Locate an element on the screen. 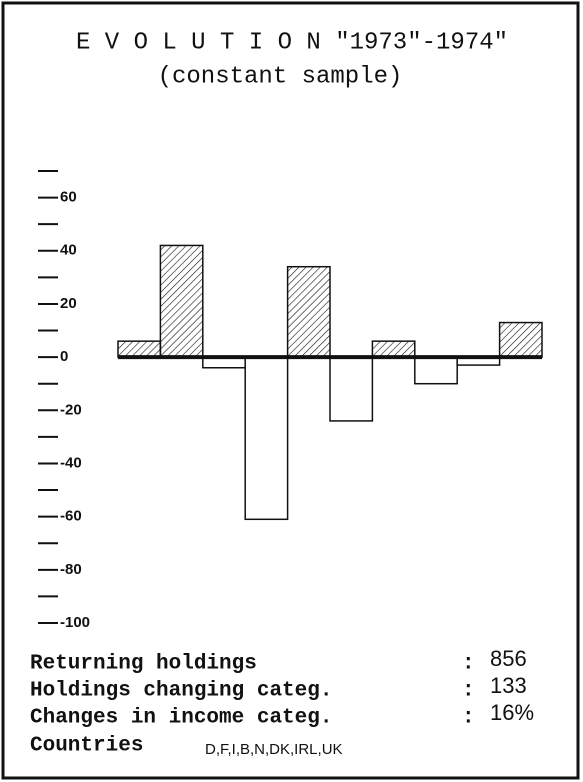 This screenshot has width=583, height=782. footer-value: D,F,I,B,N,DK,IRL,UK is located at coordinates (274, 749).